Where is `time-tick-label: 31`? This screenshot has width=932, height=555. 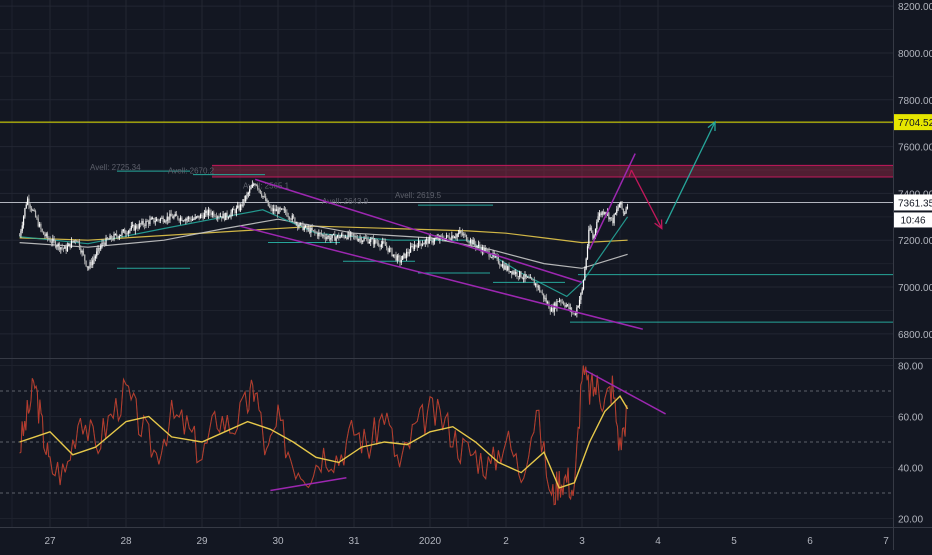 time-tick-label: 31 is located at coordinates (354, 541).